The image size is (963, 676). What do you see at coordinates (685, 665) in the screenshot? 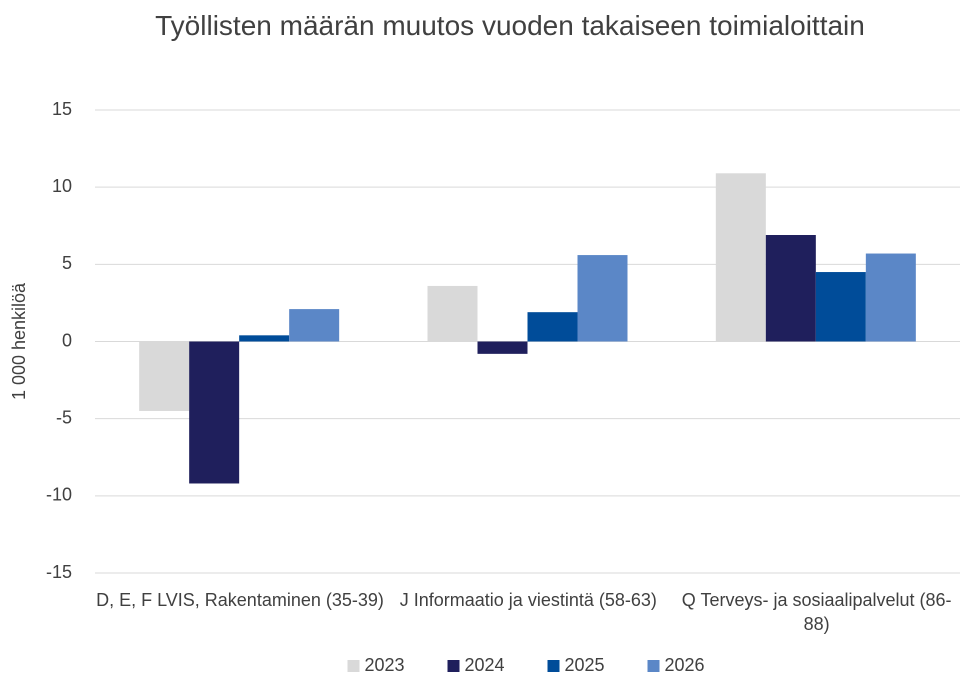
I see `legend-label: 2026` at bounding box center [685, 665].